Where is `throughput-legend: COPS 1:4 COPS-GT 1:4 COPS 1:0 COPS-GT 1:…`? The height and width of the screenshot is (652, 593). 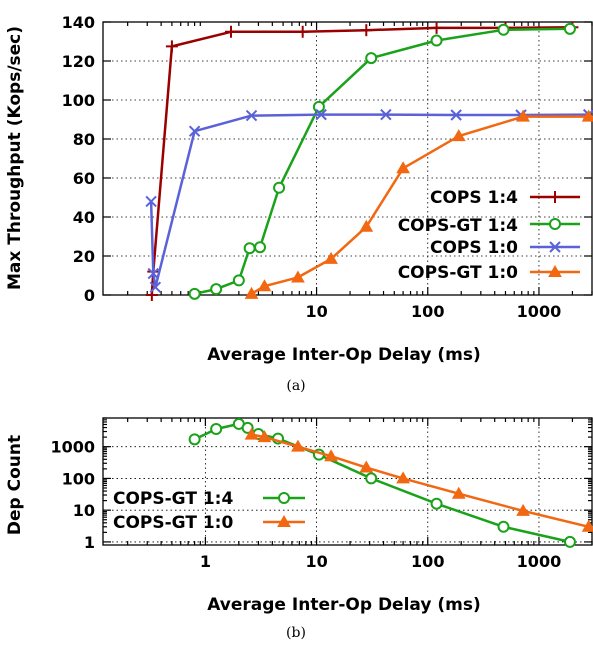 throughput-legend: COPS 1:4 COPS-GT 1:4 COPS 1:0 COPS-GT 1:… is located at coordinates (489, 235).